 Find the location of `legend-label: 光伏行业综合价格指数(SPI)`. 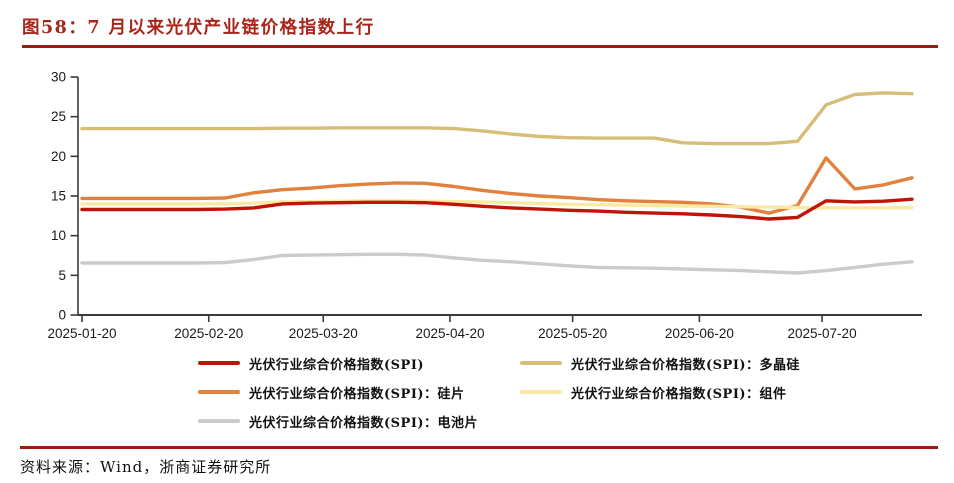

legend-label: 光伏行业综合价格指数(SPI) is located at coordinates (337, 365).